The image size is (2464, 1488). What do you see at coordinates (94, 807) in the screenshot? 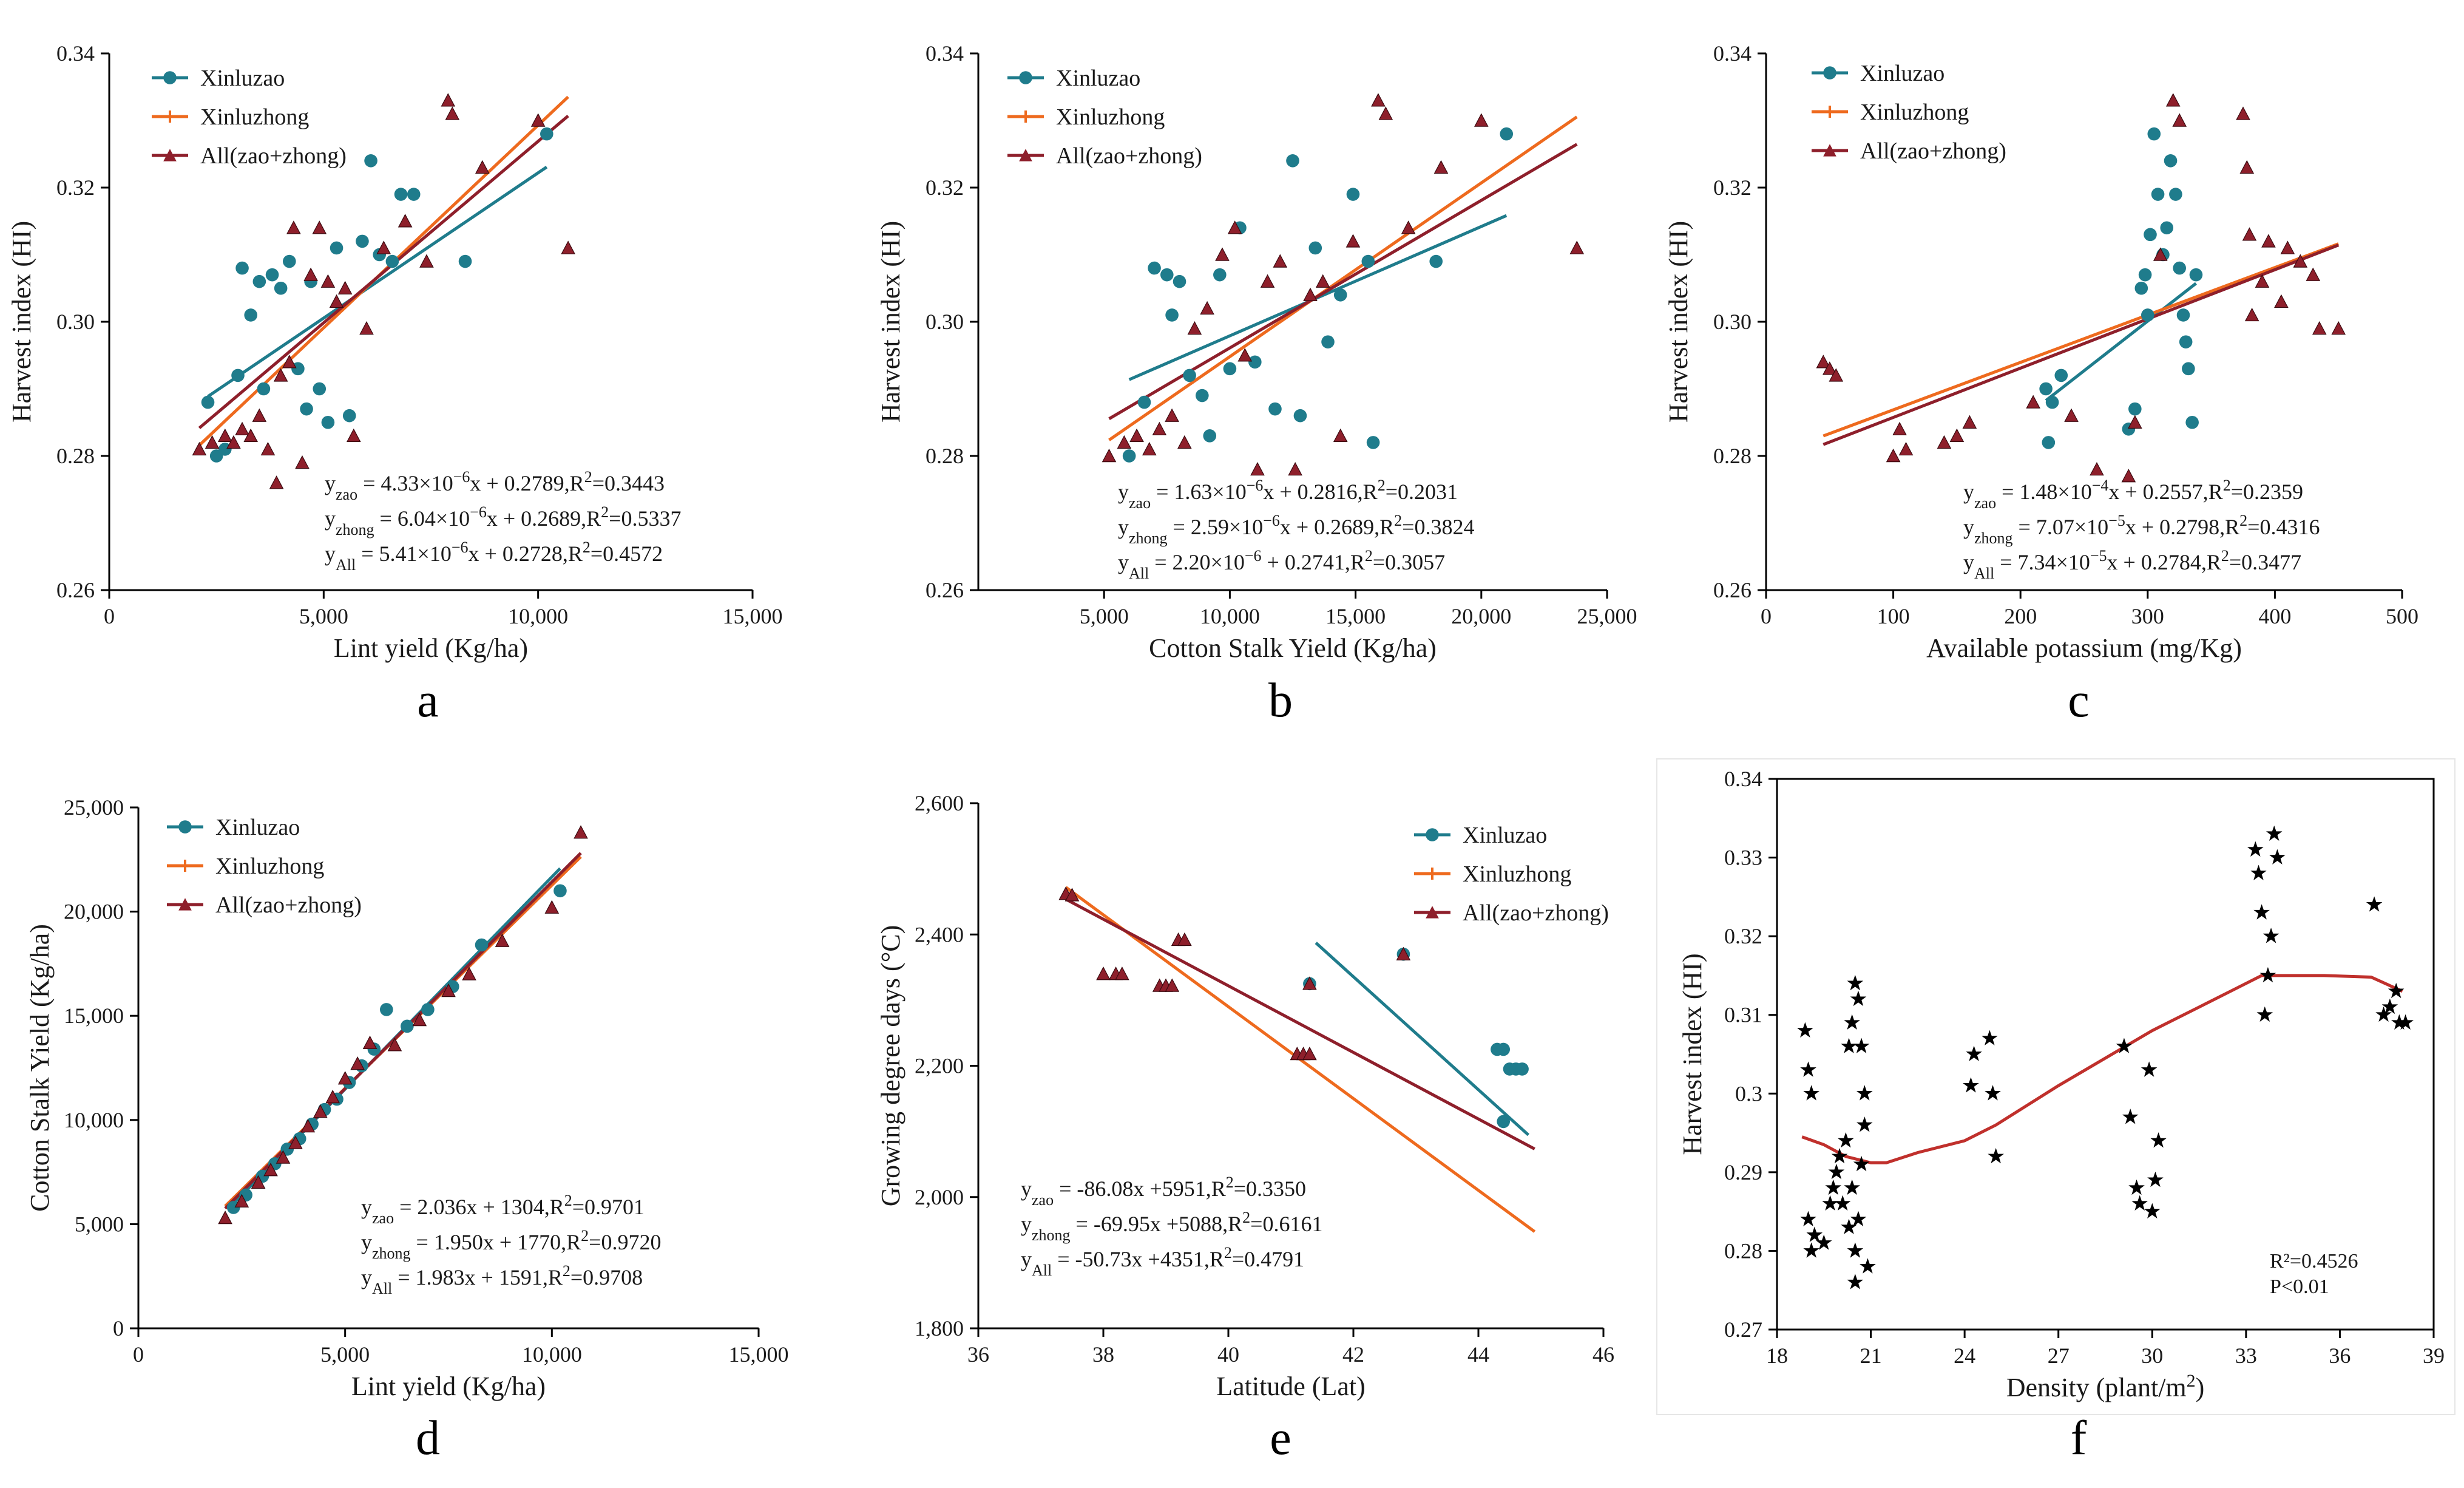
I see `y-tick-label: 25,000` at bounding box center [94, 807].